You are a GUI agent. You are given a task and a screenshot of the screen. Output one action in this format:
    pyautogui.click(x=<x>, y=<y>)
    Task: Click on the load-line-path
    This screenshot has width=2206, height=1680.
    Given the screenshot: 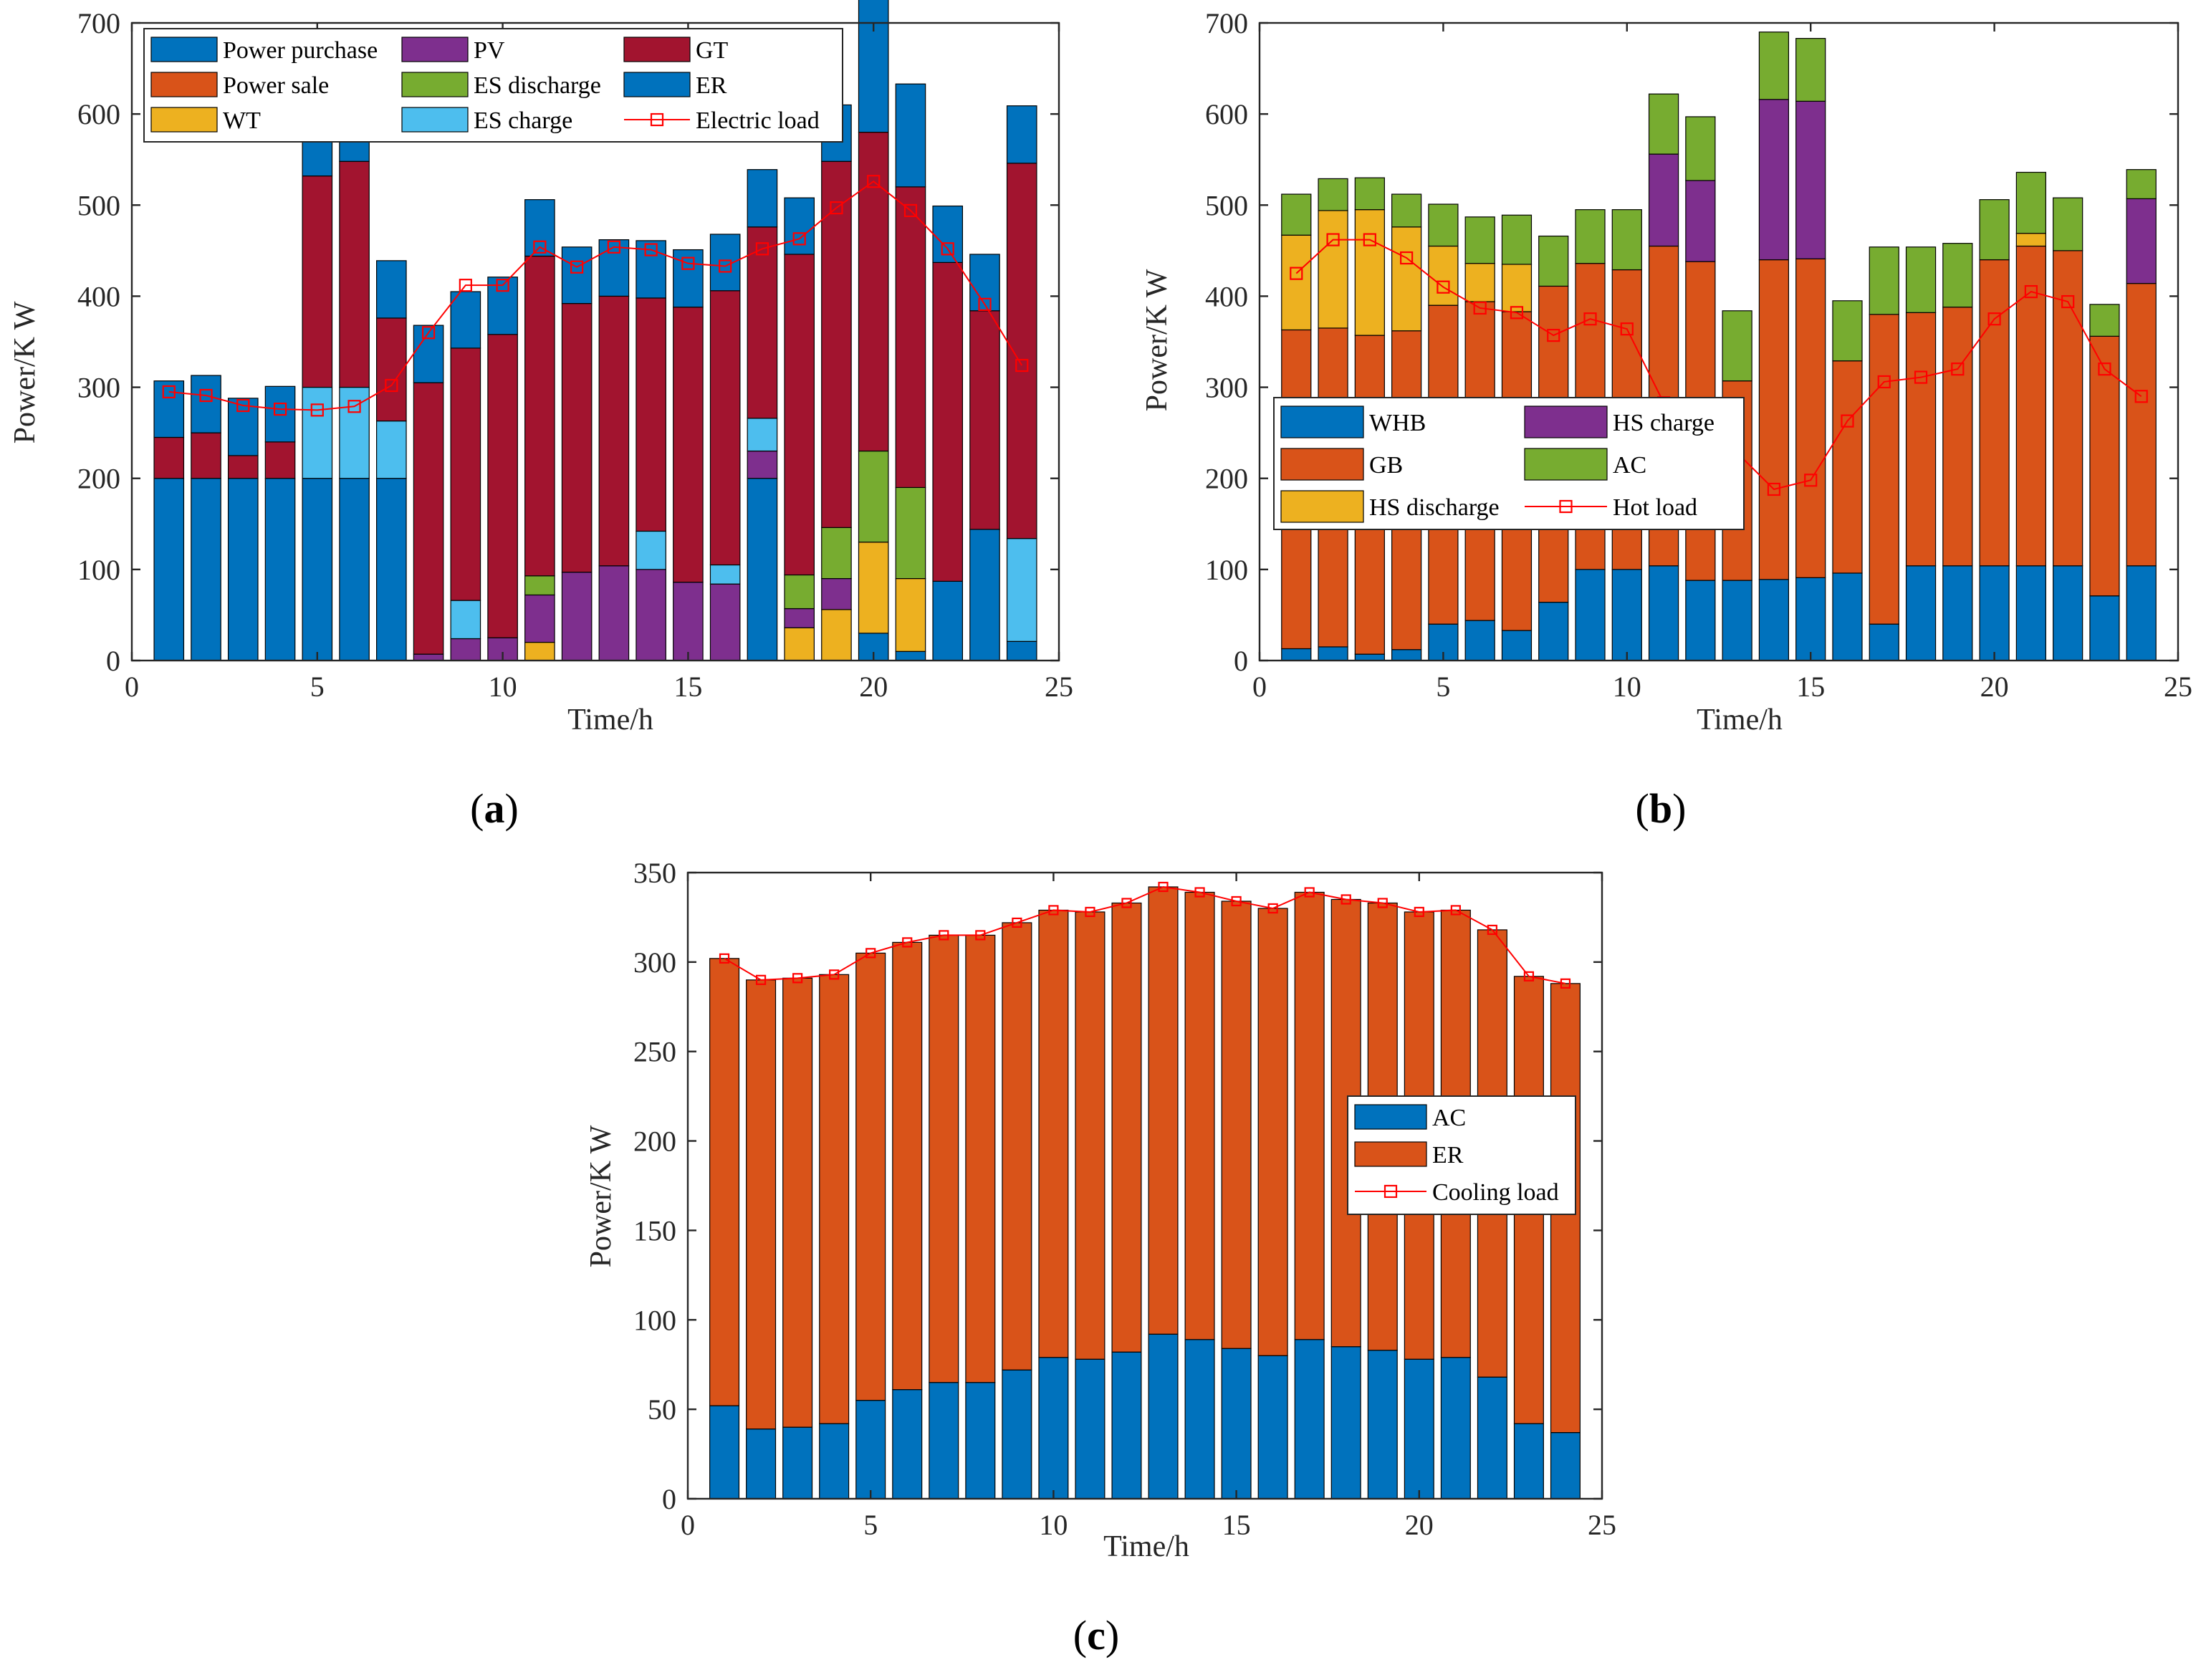 What is the action you would take?
    pyautogui.click(x=595, y=295)
    